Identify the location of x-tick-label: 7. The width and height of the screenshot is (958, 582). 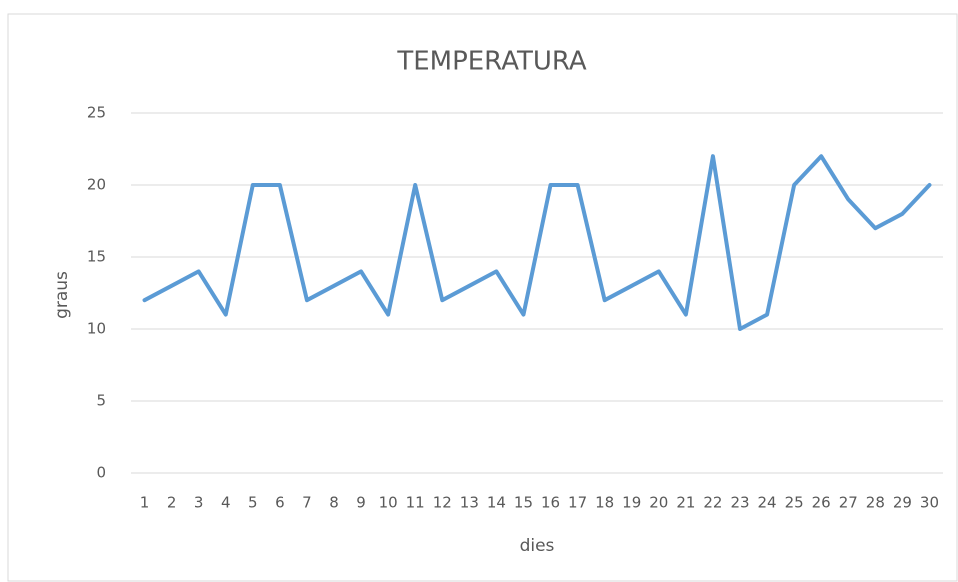
(307, 503).